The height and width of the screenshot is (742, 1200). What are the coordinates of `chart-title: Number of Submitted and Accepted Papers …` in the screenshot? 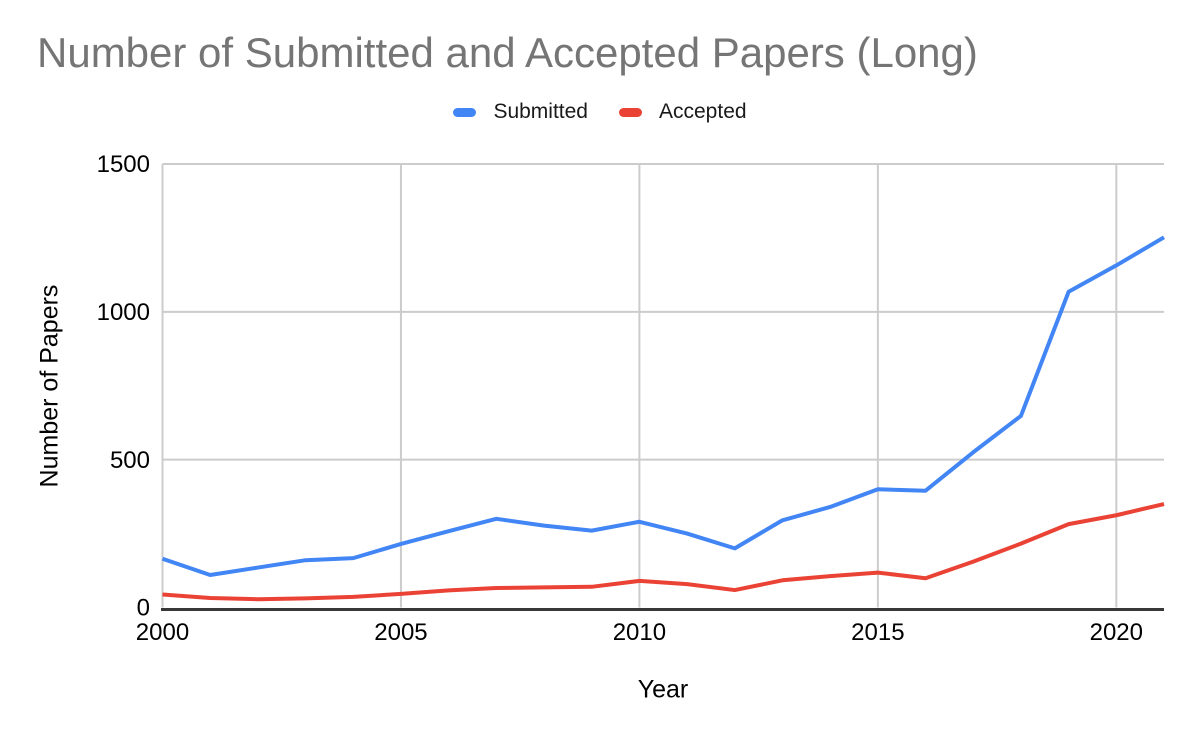 It's located at (507, 52).